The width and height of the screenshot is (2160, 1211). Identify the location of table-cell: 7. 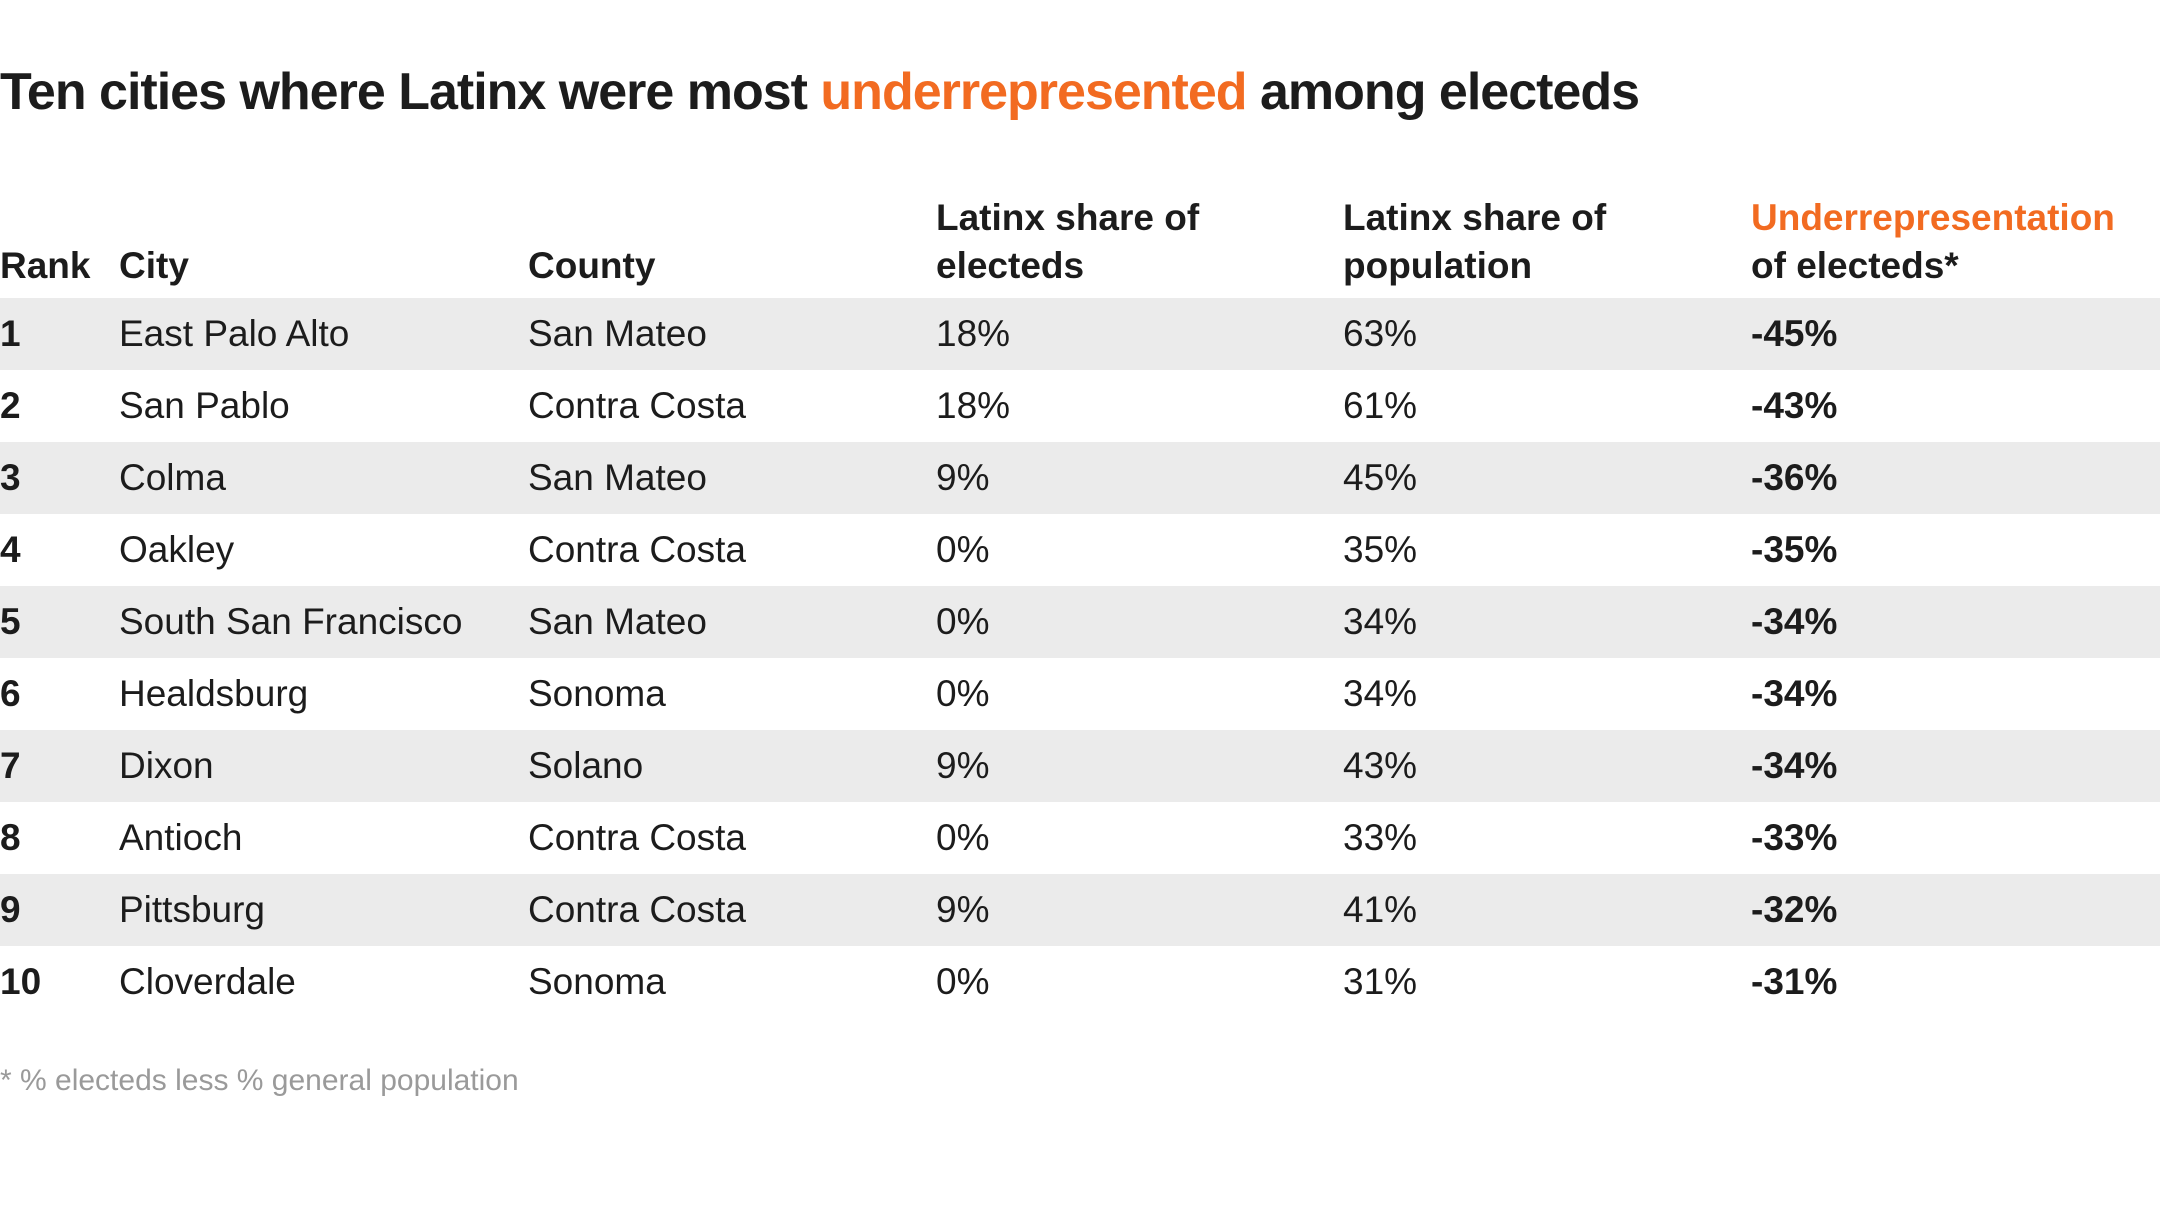
(10, 765).